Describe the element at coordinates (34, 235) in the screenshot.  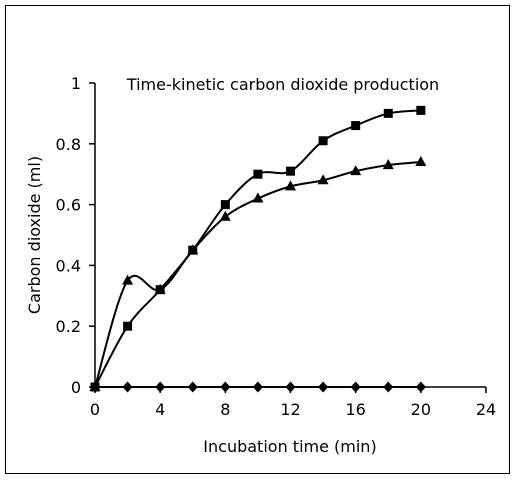
I see `y-axis-label: Carbon dioxide (ml)` at that location.